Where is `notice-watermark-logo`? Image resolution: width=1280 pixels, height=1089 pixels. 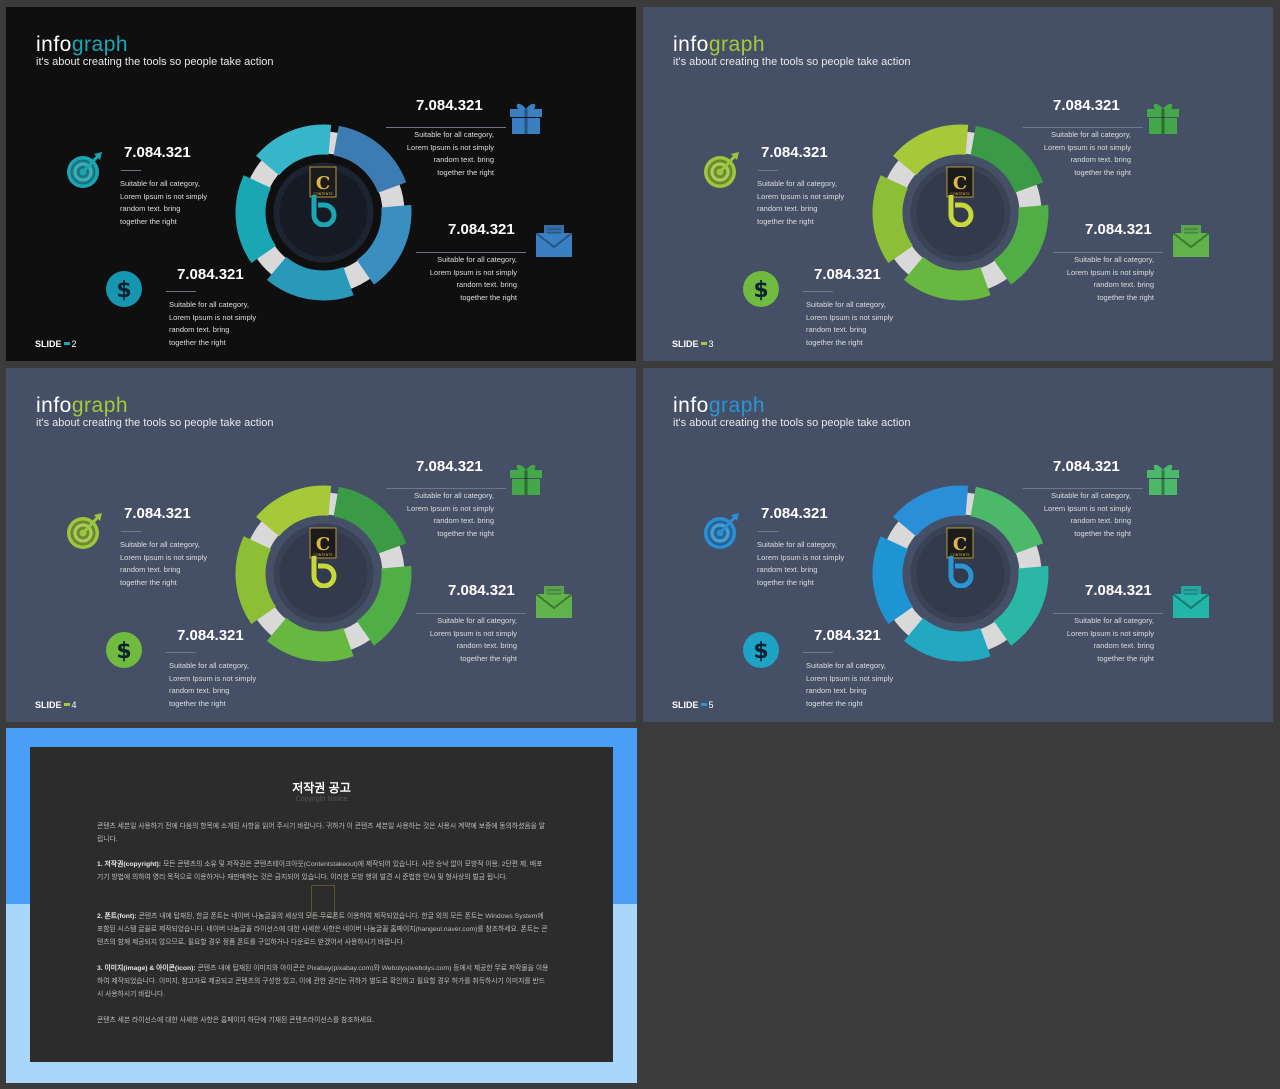 notice-watermark-logo is located at coordinates (323, 901).